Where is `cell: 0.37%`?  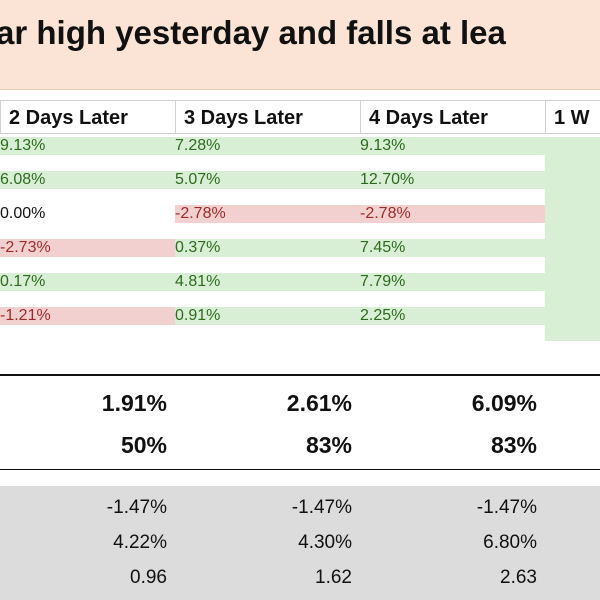
cell: 0.37% is located at coordinates (267, 248).